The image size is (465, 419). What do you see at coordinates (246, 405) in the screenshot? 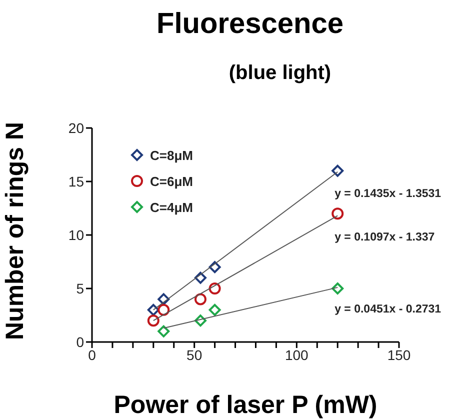
I see `x-axis-title: Power of laser P (mW)` at bounding box center [246, 405].